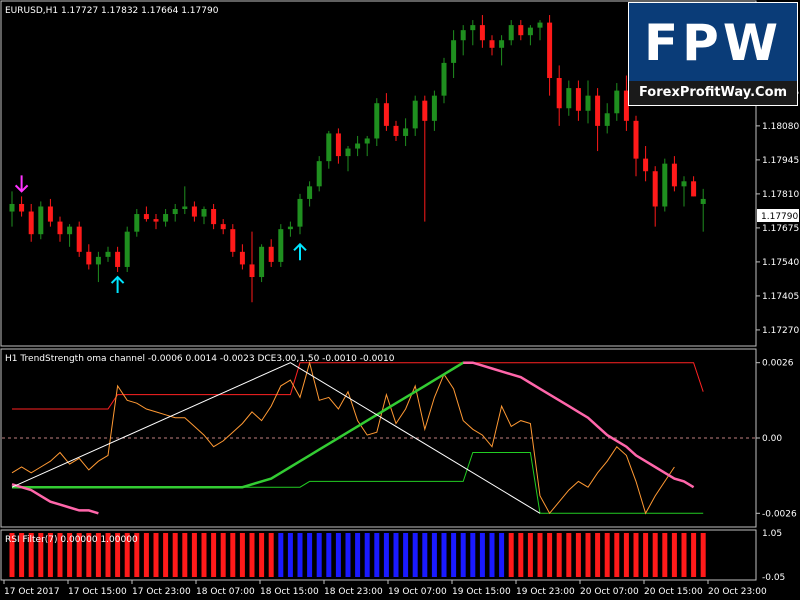 This screenshot has width=800, height=600. What do you see at coordinates (737, 592) in the screenshot?
I see `time-tick-label: 20 Oct 23:00` at bounding box center [737, 592].